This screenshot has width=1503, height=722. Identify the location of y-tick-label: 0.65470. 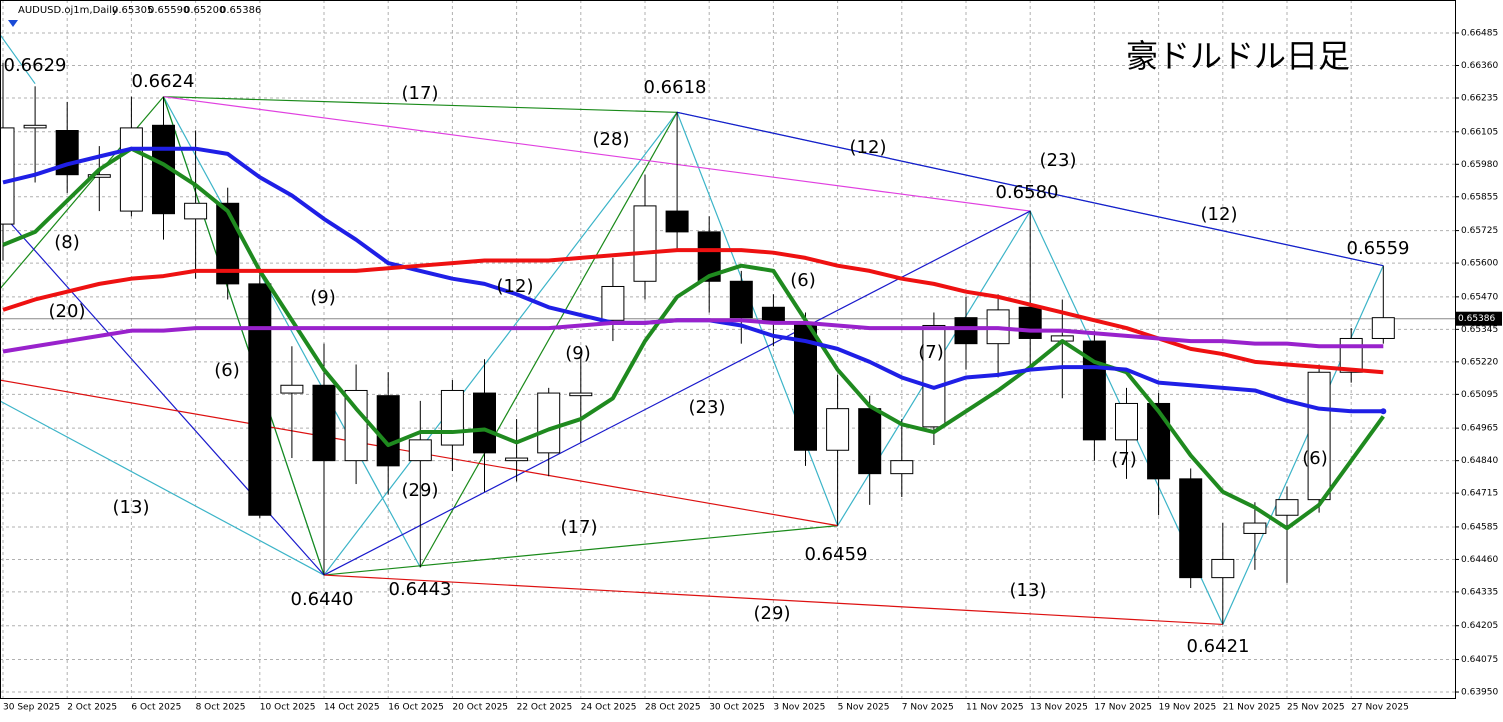
(1479, 297).